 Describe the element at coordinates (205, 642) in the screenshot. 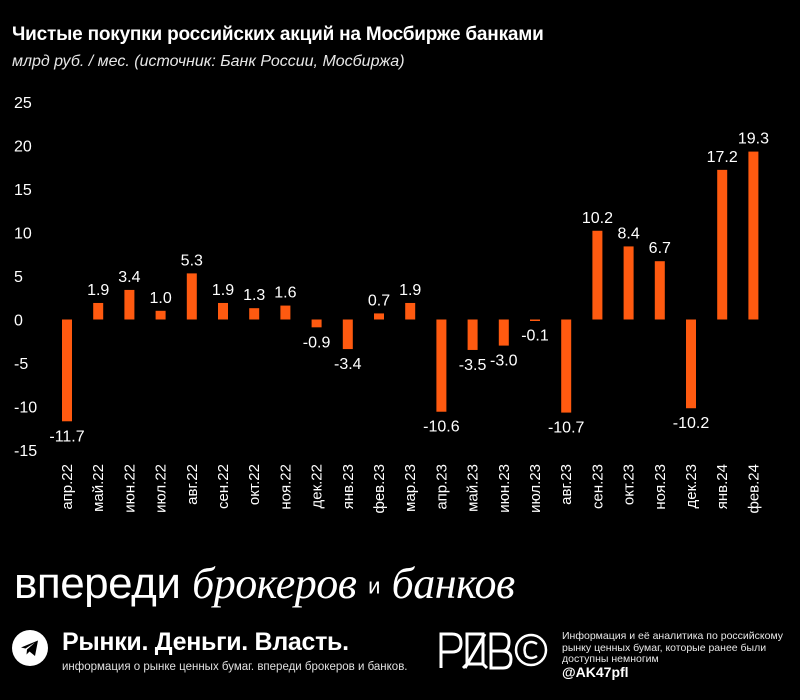

I see `brand-name: Рынки. Деньги. Власть.` at that location.